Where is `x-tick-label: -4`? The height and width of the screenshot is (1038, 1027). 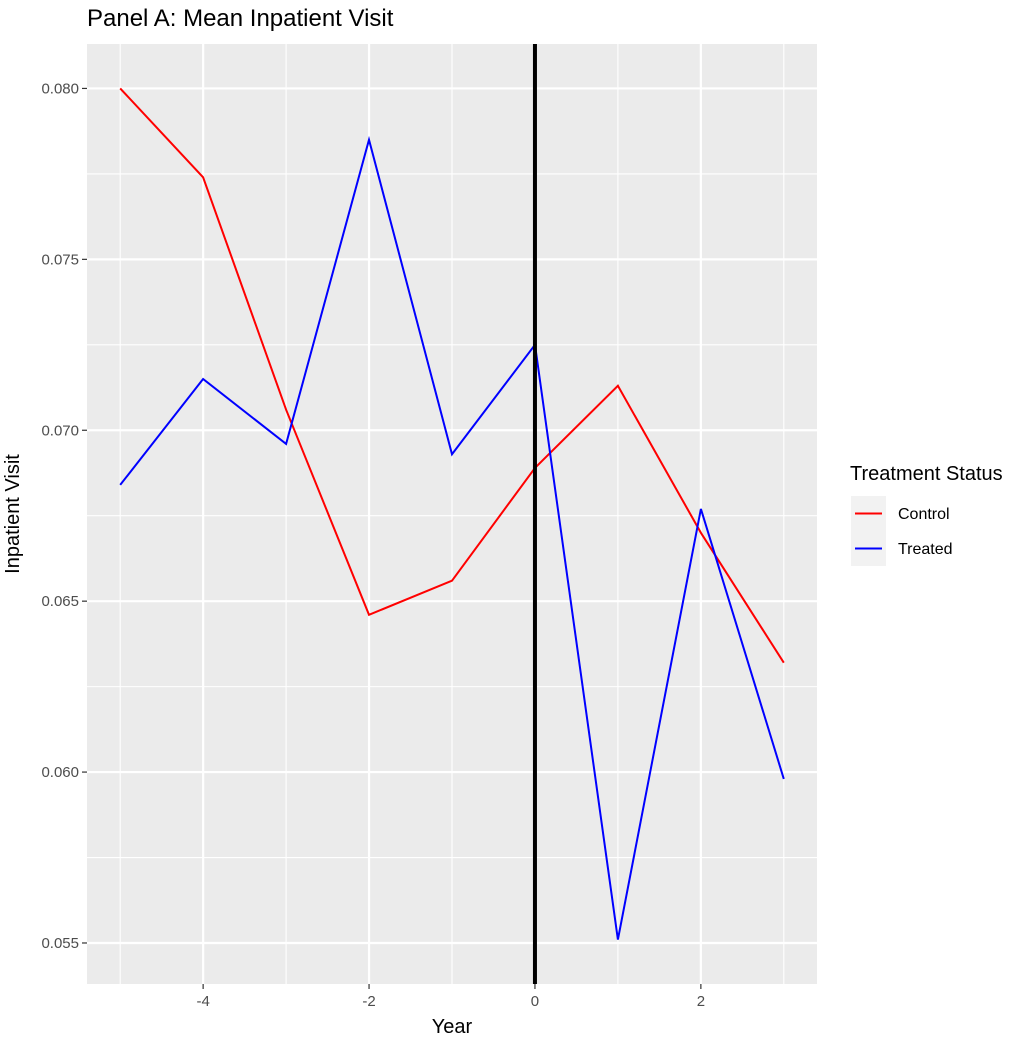 x-tick-label: -4 is located at coordinates (202, 1001).